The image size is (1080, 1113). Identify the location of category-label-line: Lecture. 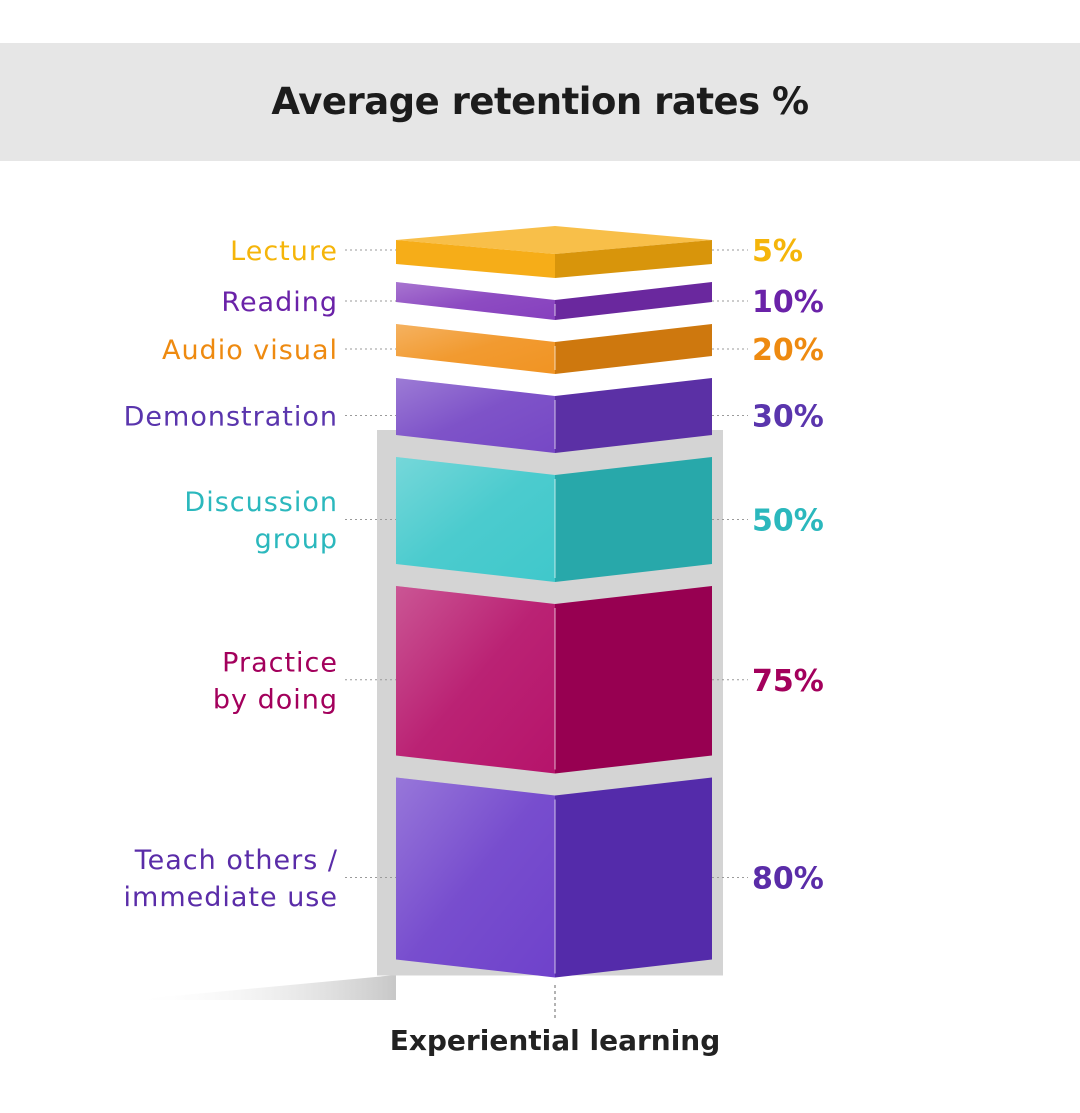
(284, 251).